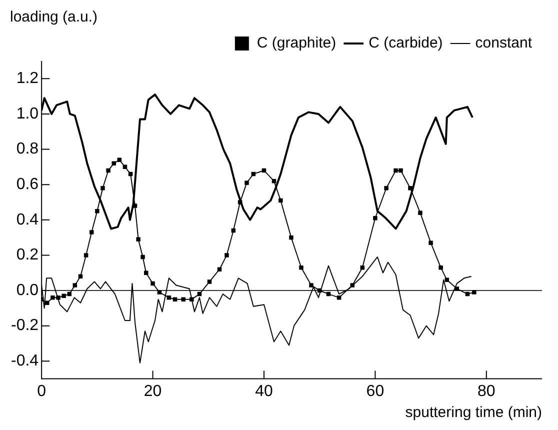  I want to click on y-tick-label: 0.0, so click(27, 290).